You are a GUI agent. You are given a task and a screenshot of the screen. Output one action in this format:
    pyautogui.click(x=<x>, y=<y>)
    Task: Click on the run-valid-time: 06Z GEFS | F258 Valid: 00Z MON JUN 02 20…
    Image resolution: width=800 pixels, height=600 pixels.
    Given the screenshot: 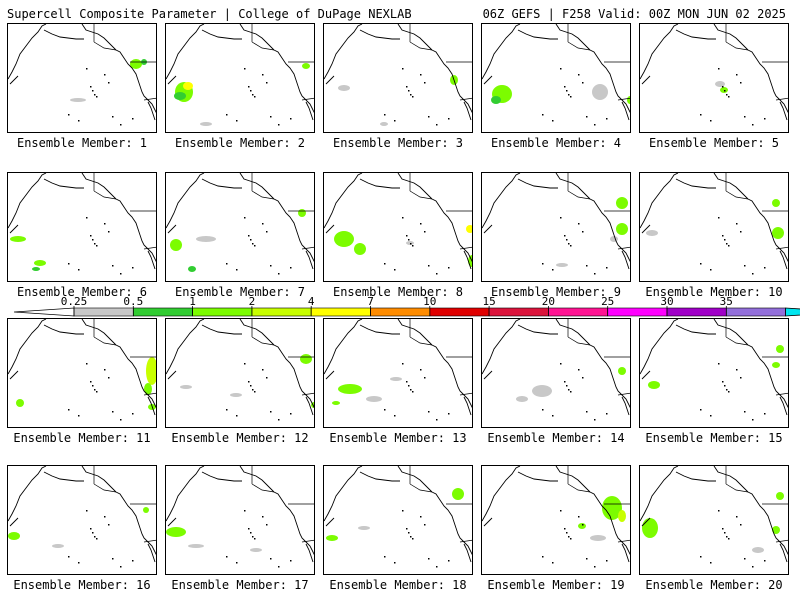 What is the action you would take?
    pyautogui.click(x=634, y=14)
    